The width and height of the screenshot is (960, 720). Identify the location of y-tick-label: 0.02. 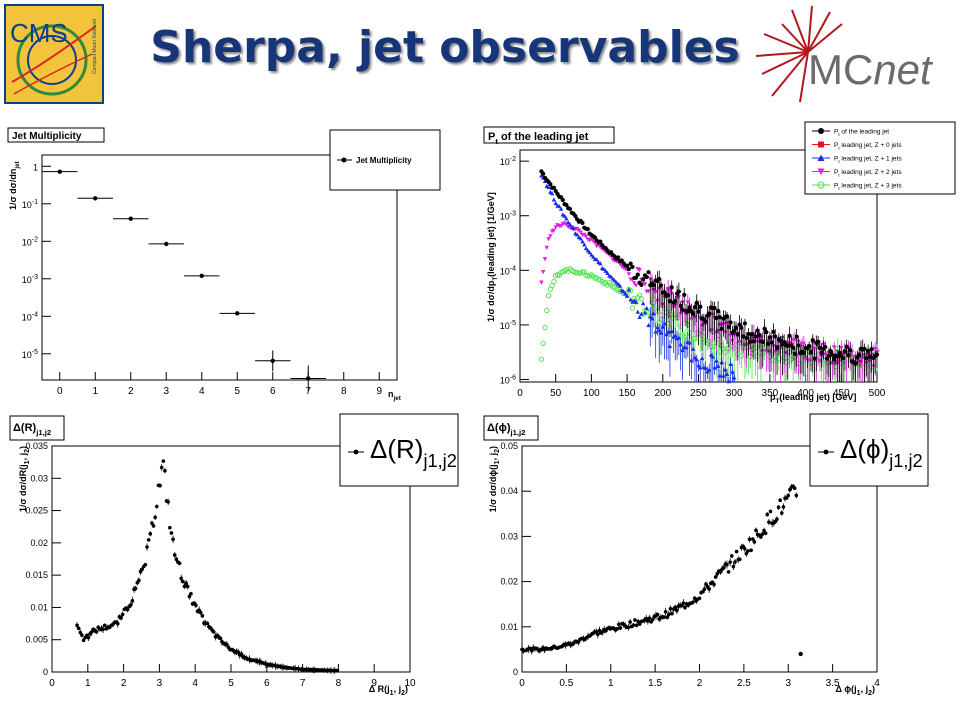
(509, 582).